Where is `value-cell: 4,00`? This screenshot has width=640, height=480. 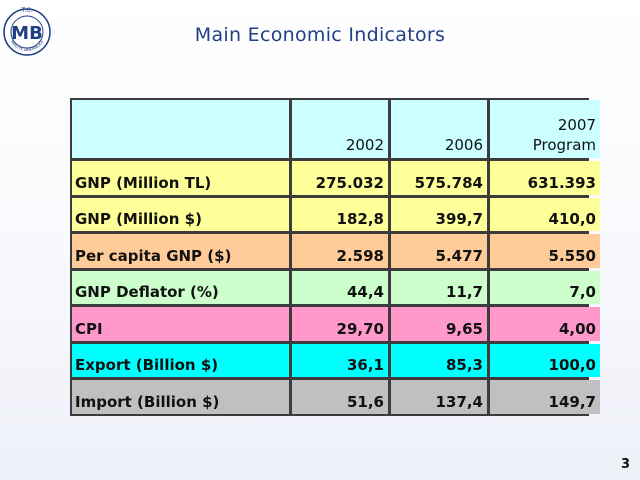
value-cell: 4,00 is located at coordinates (545, 324).